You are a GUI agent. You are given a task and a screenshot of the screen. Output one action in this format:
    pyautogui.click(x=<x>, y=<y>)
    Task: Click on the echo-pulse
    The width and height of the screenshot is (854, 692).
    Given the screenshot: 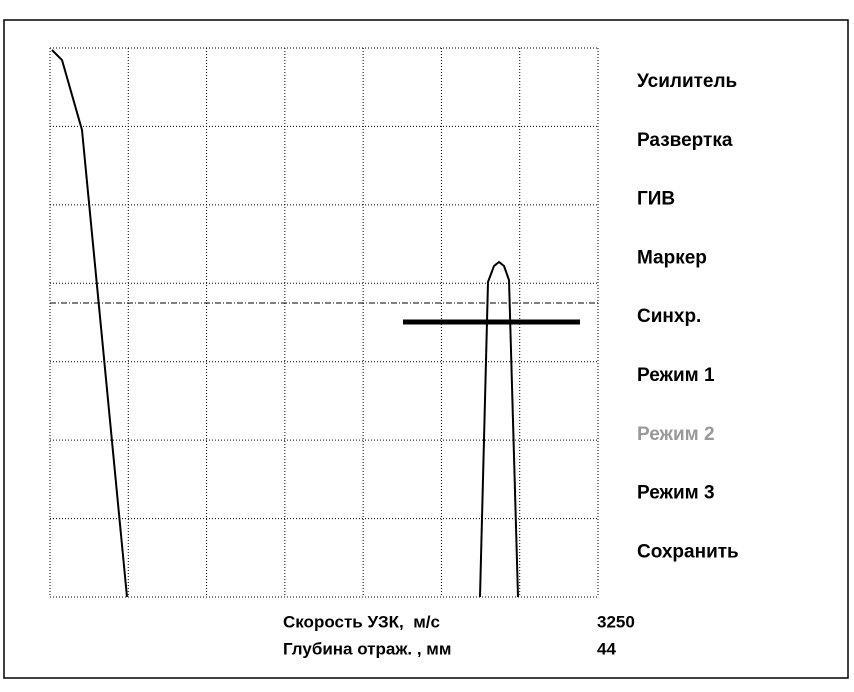 What is the action you would take?
    pyautogui.click(x=499, y=429)
    